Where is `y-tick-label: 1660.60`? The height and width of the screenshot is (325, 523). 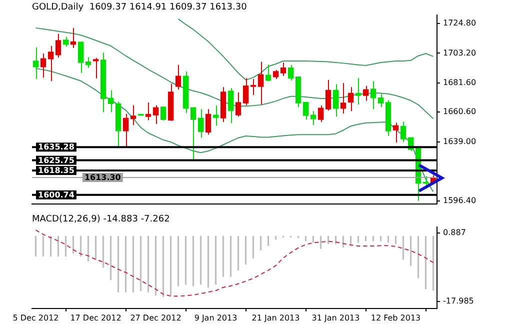 y-tick-label: 1660.60 is located at coordinates (459, 111).